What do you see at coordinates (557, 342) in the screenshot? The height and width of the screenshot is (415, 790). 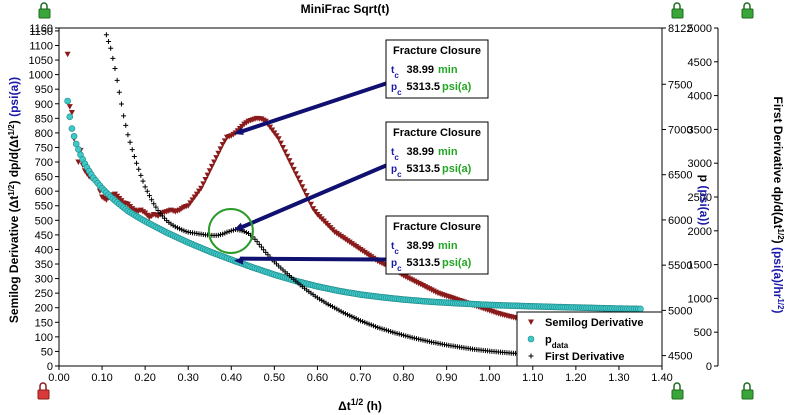 I see `legend-label: pdata` at bounding box center [557, 342].